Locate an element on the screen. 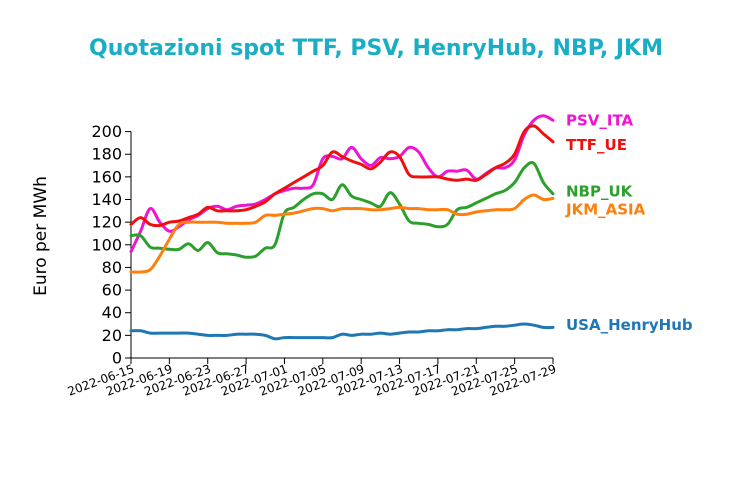 The width and height of the screenshot is (752, 504). y-tick-label: 0 is located at coordinates (117, 358).